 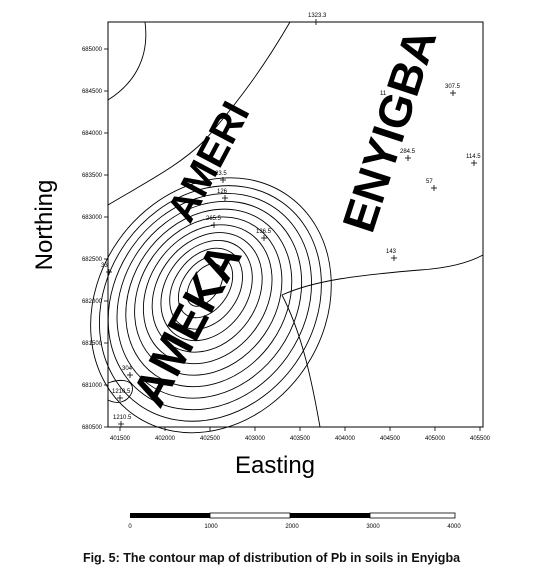 I want to click on sample-point: 143, so click(x=391, y=255).